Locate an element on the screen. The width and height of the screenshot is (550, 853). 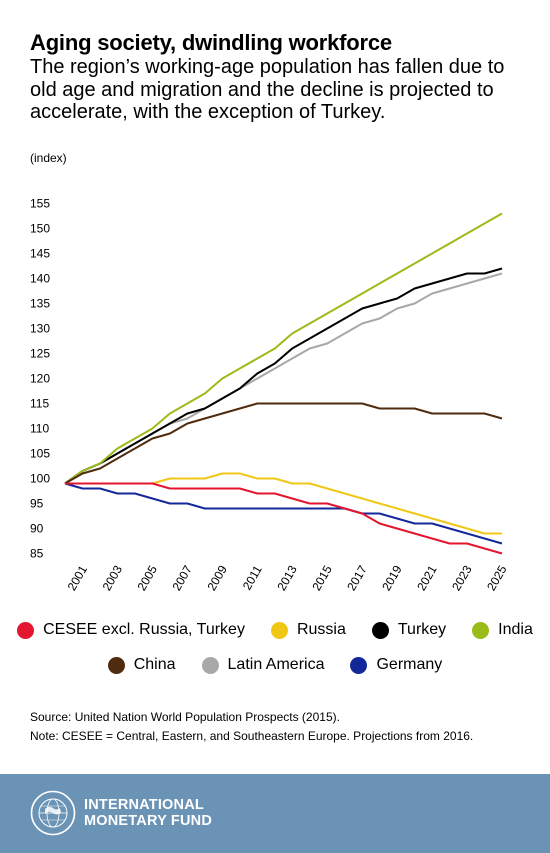
y-tick-label: 145 is located at coordinates (40, 254).